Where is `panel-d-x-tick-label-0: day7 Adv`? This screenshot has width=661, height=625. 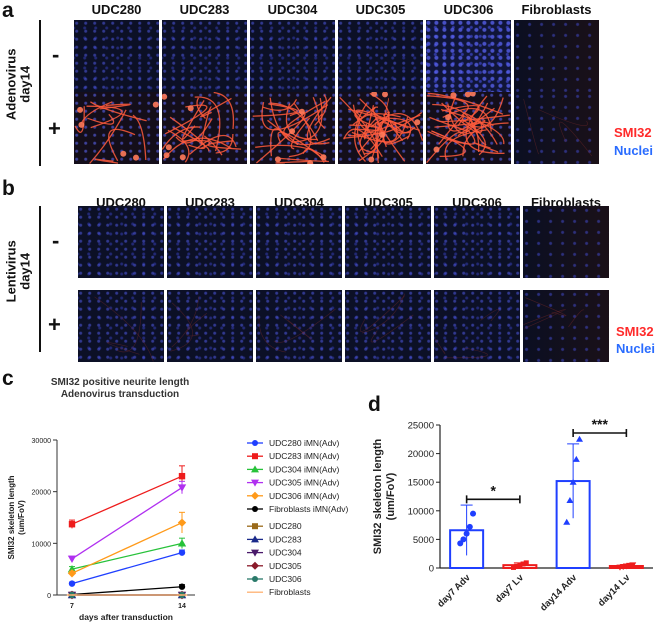 panel-d-x-tick-label-0: day7 Adv is located at coordinates (454, 591).